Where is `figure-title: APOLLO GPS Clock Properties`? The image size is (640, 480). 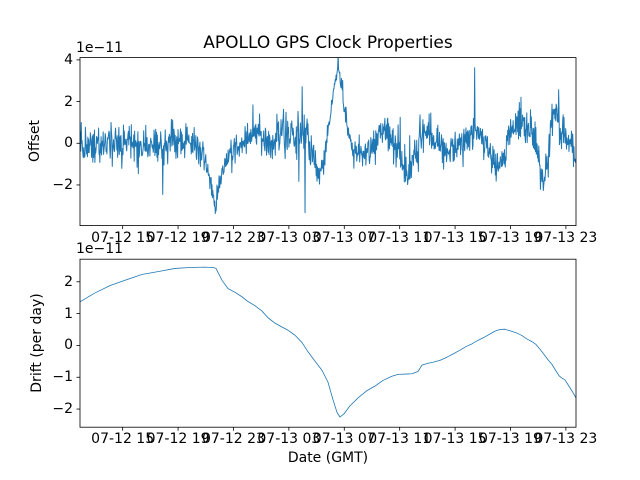
figure-title: APOLLO GPS Clock Properties is located at coordinates (328, 43).